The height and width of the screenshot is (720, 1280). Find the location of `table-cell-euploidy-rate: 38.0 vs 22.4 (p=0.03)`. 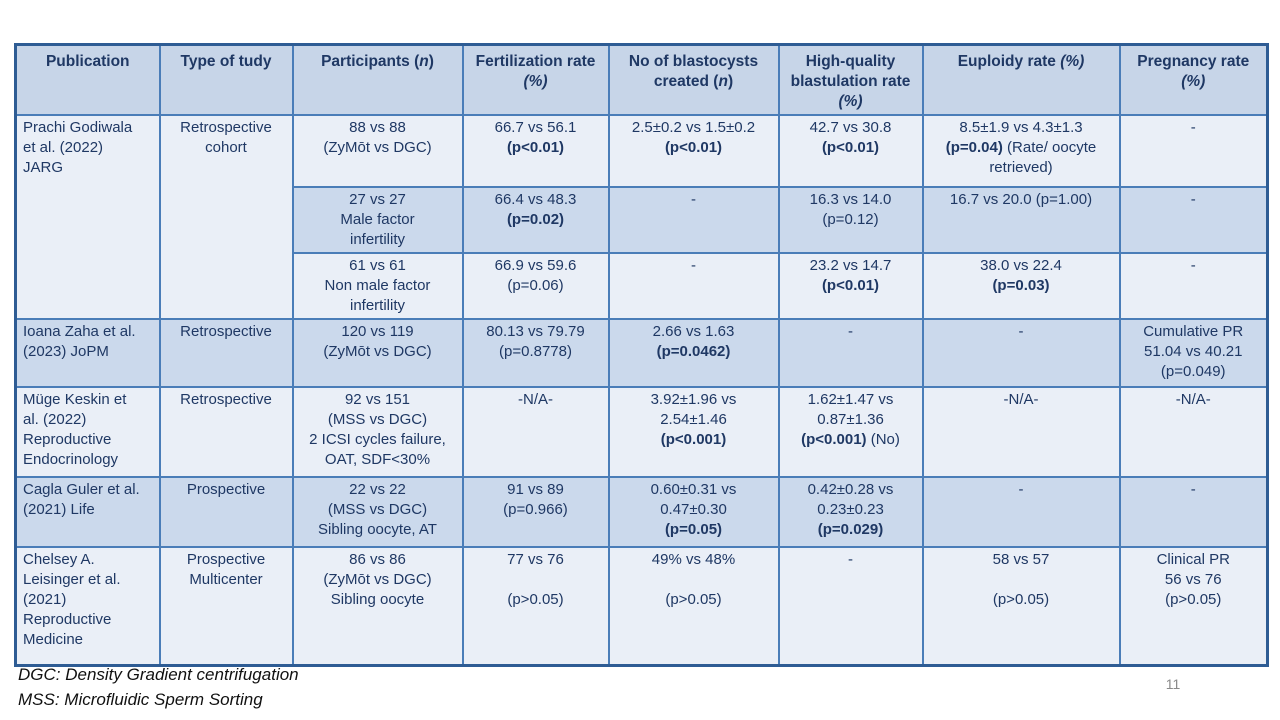

table-cell-euploidy-rate: 38.0 vs 22.4 (p=0.03) is located at coordinates (1021, 286).